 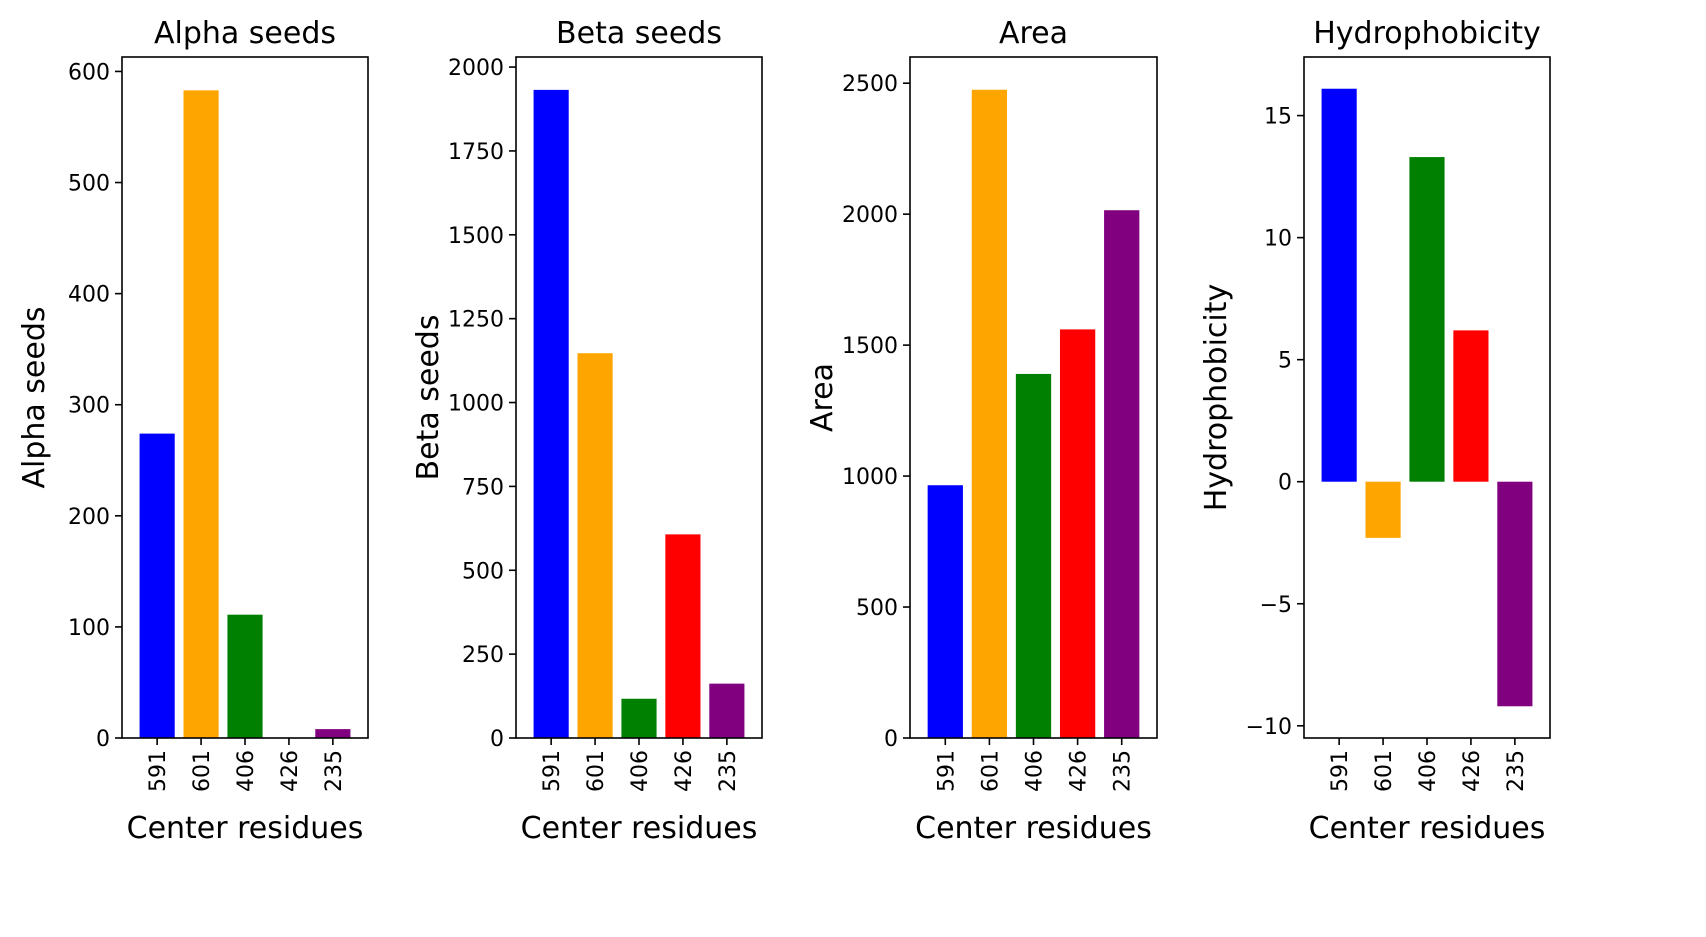 I want to click on hydrophobicity-ytick-label: −5, so click(x=1276, y=605).